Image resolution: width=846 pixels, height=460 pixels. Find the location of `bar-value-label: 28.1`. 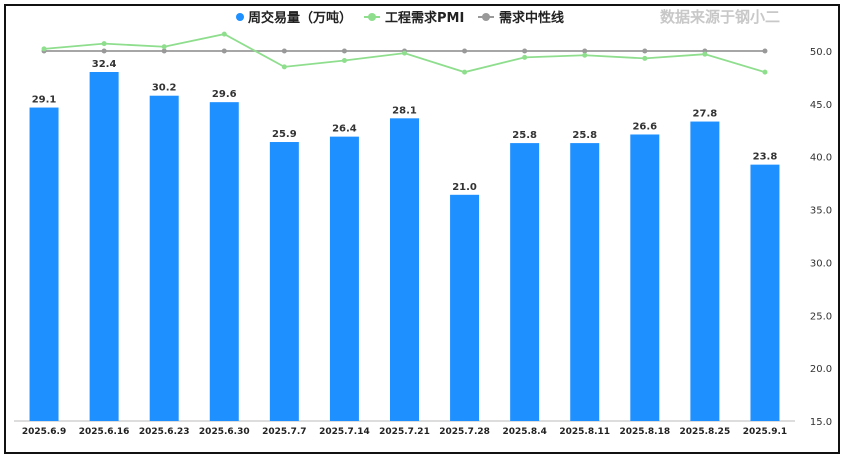

bar-value-label: 28.1 is located at coordinates (404, 110).